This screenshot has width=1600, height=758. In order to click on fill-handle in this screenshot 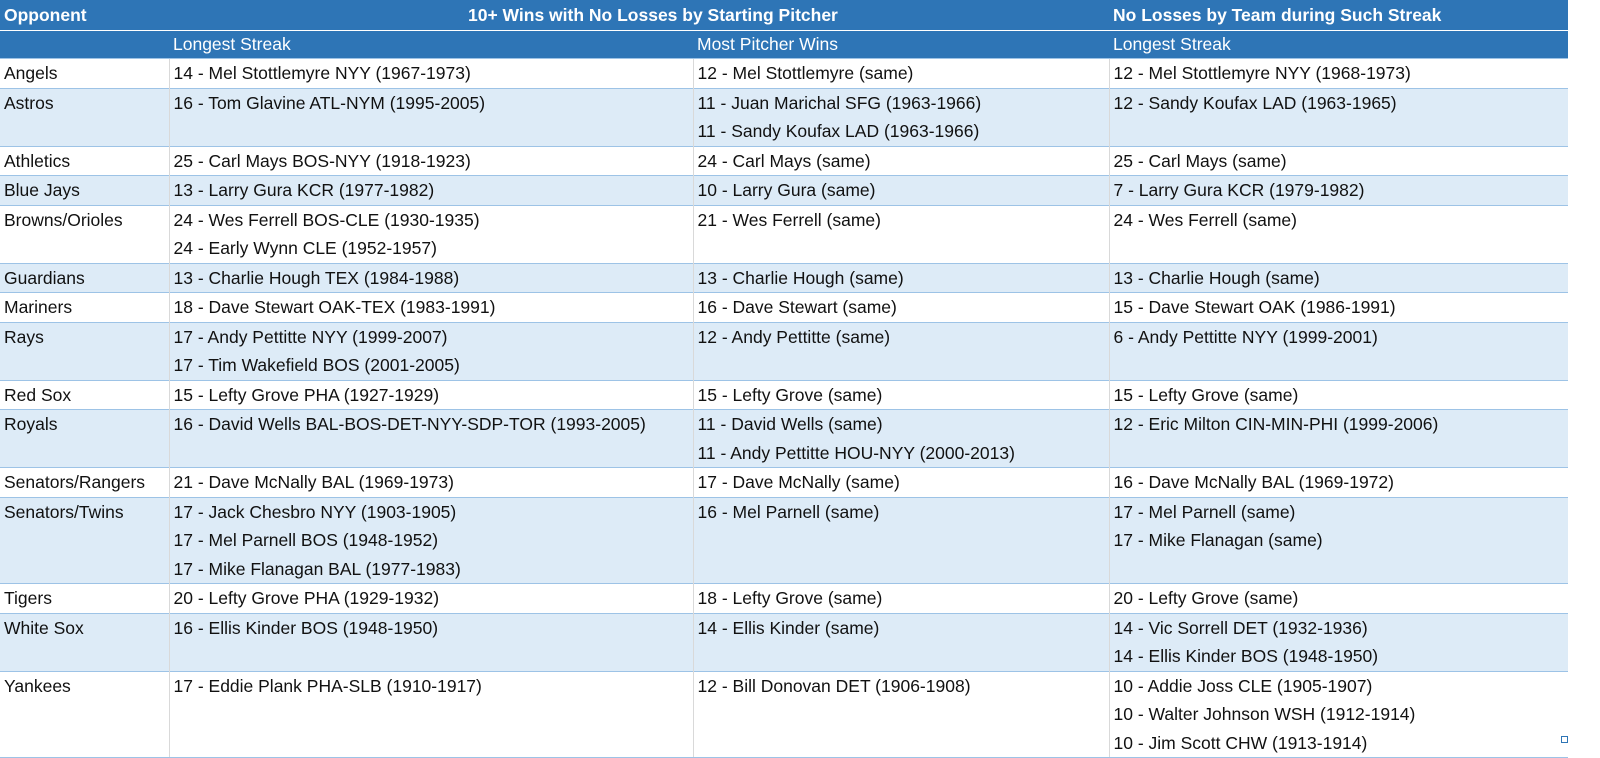, I will do `click(1564, 739)`.